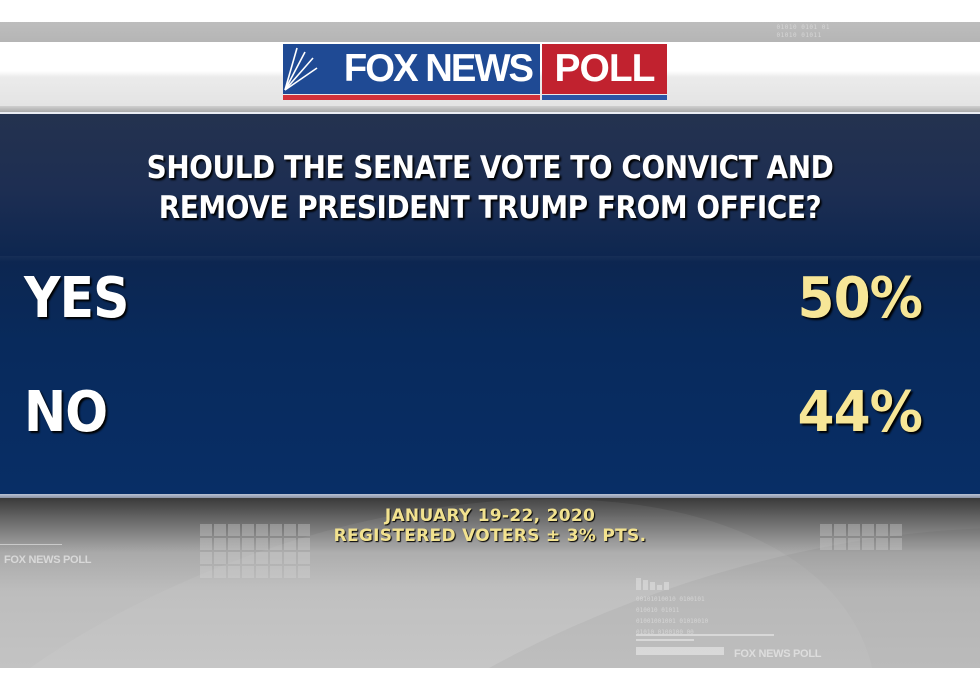 This screenshot has height=676, width=980. I want to click on fox-news-poll-logo: FOX NEWS POLL, so click(475, 72).